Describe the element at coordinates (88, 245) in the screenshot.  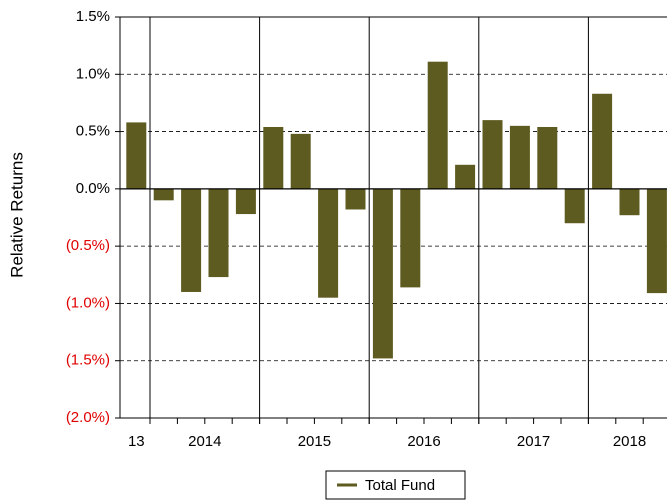
I see `y-tick-label: (0.5%)` at that location.